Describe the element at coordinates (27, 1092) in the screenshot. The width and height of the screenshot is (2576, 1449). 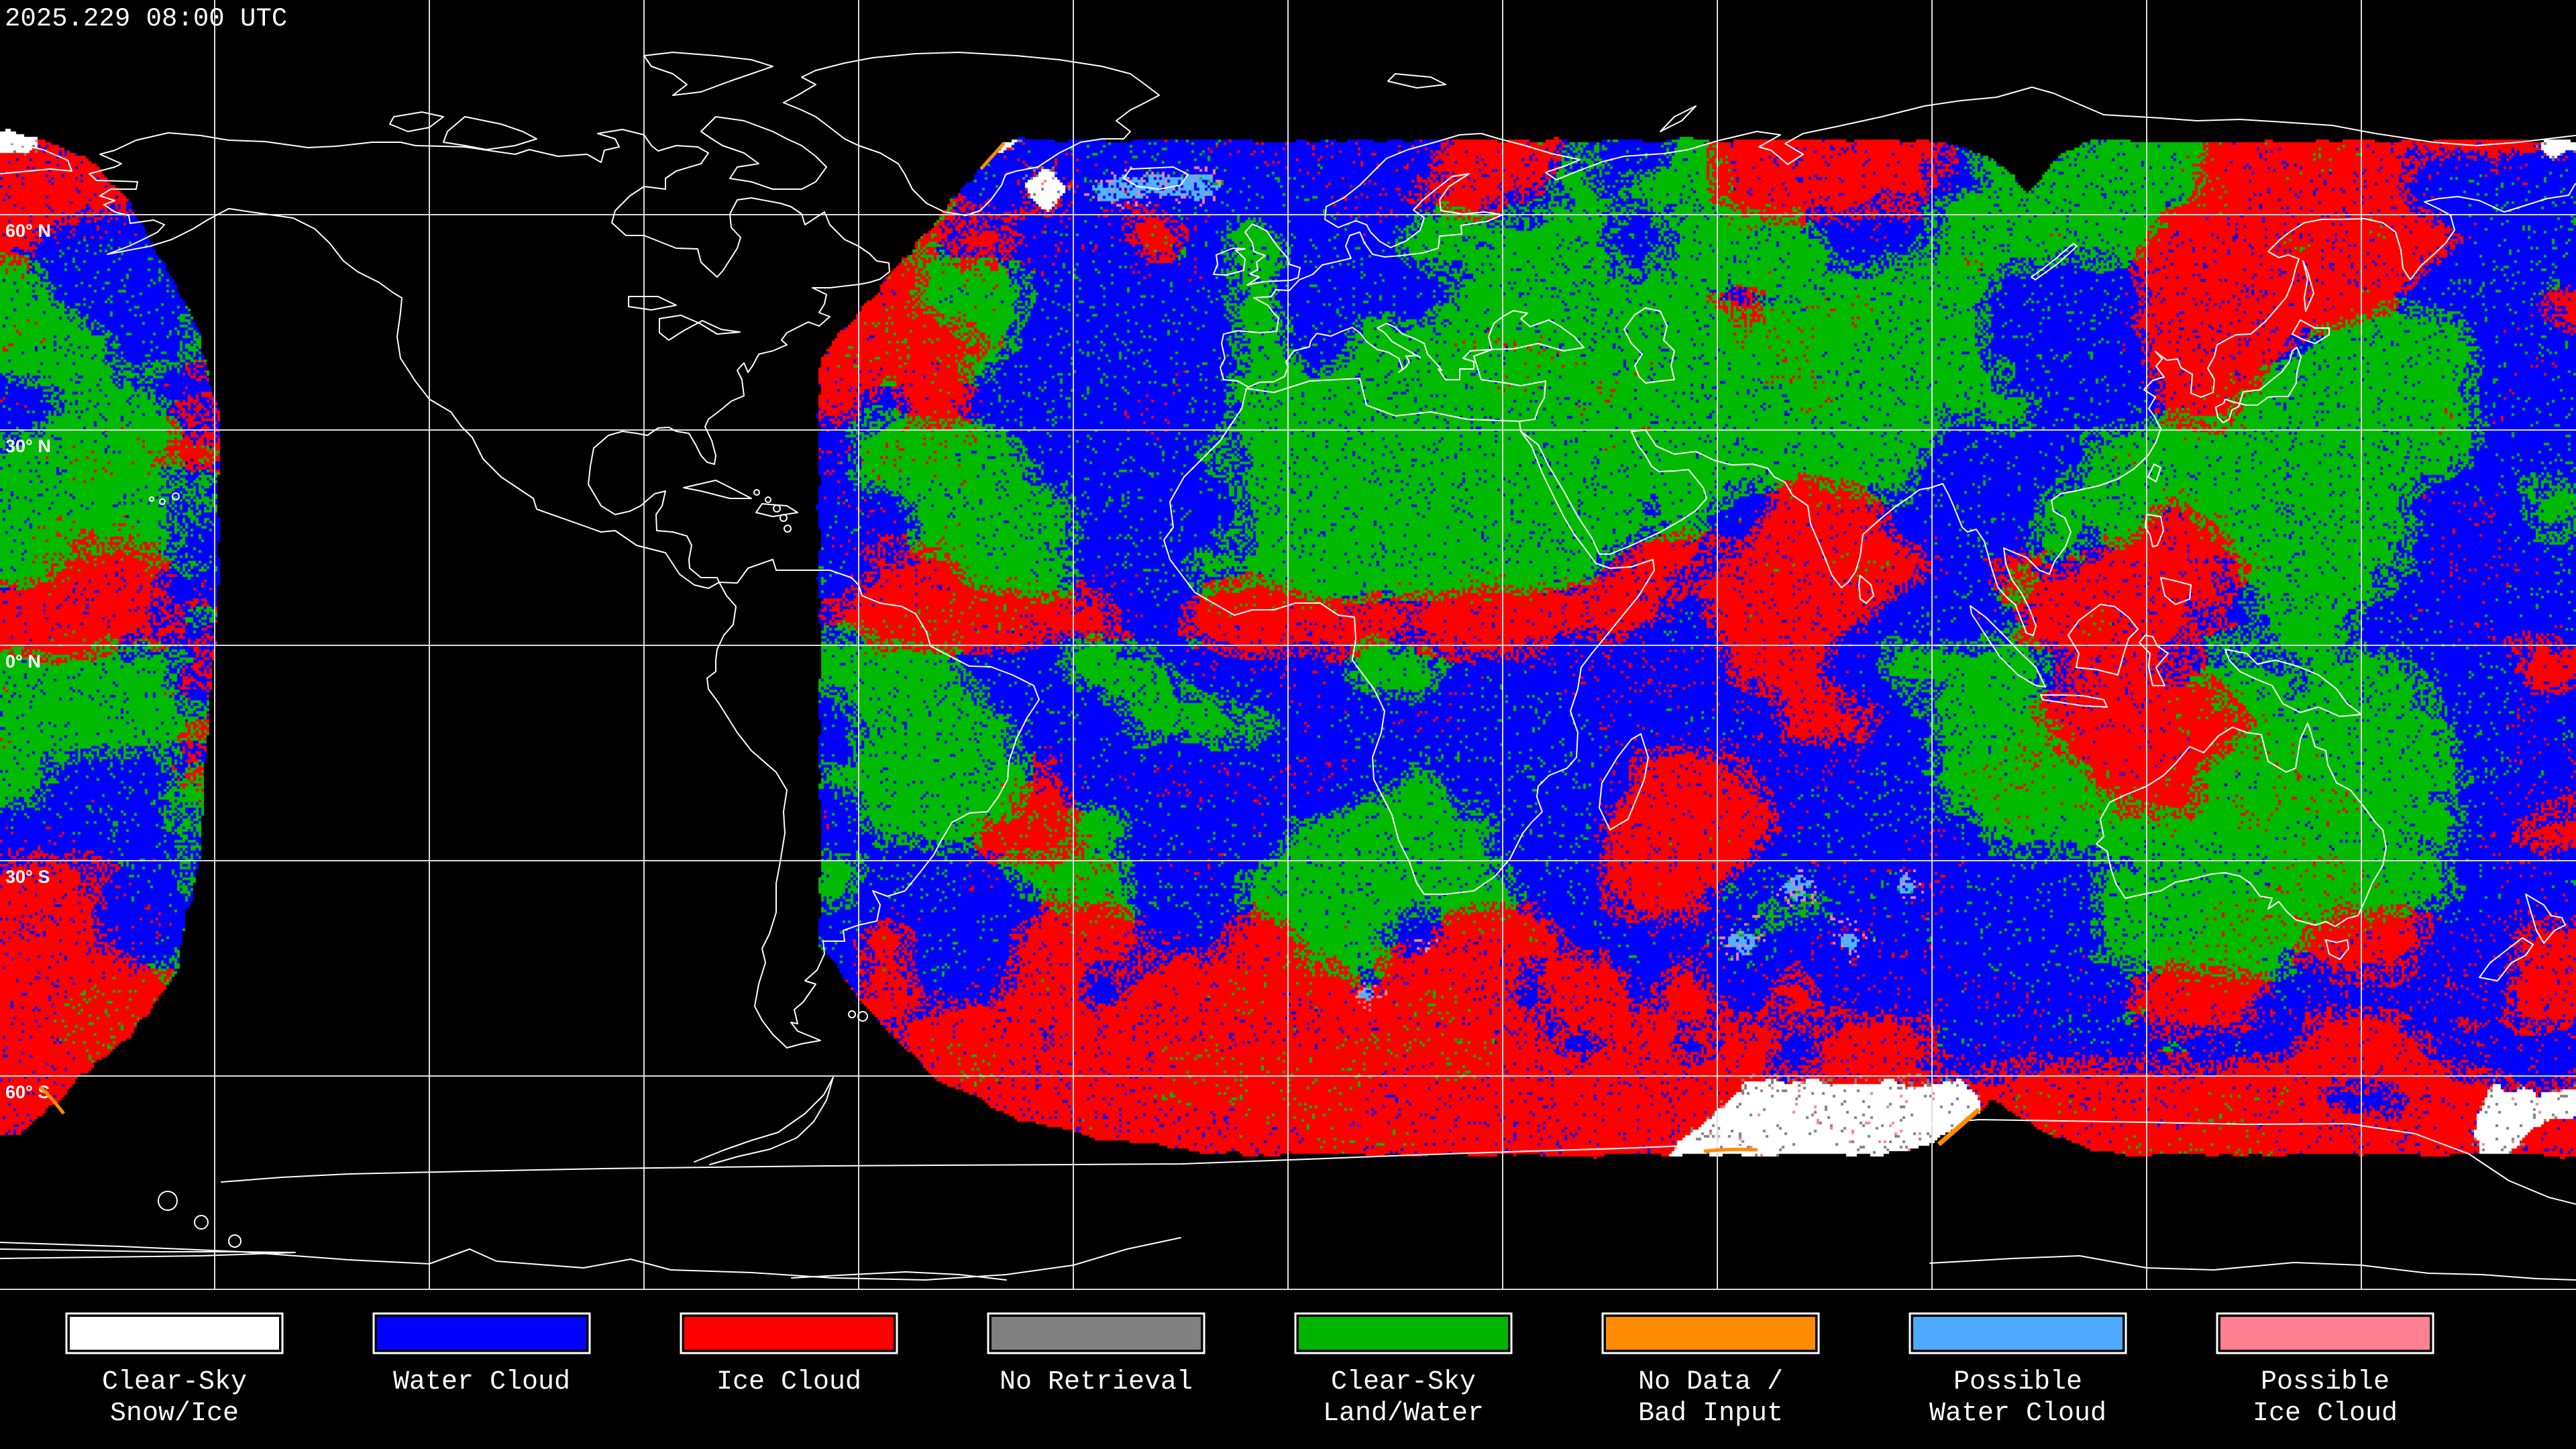
I see `svg-text: 60° S` at that location.